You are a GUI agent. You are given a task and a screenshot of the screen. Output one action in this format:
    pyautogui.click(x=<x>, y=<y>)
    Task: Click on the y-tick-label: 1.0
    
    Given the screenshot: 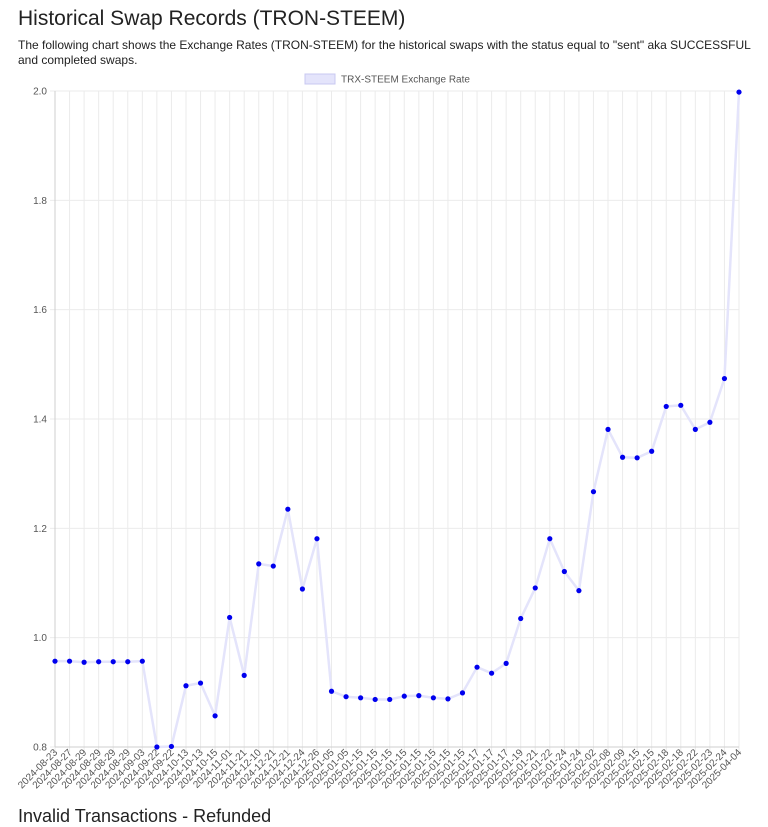 What is the action you would take?
    pyautogui.click(x=40, y=638)
    